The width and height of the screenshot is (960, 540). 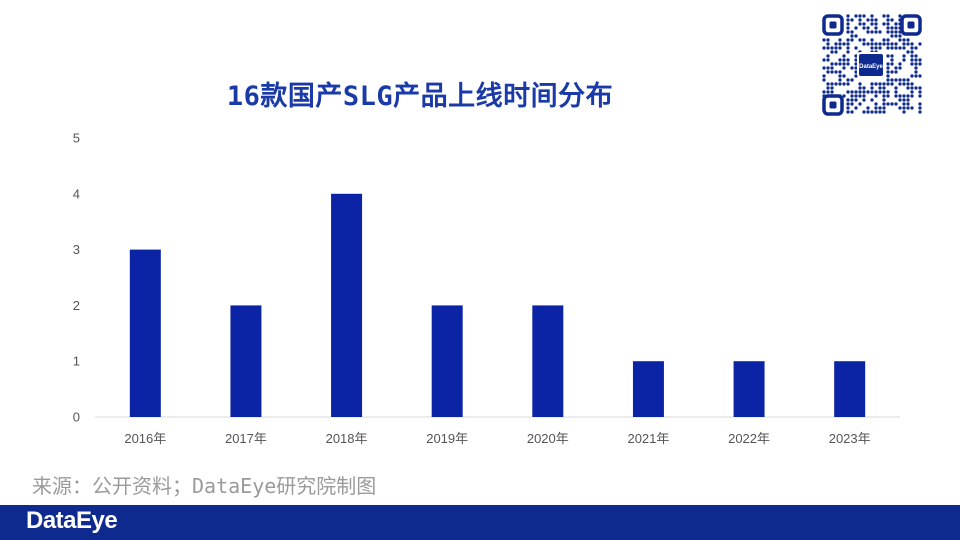 What do you see at coordinates (76, 305) in the screenshot?
I see `y-tick-label: 2` at bounding box center [76, 305].